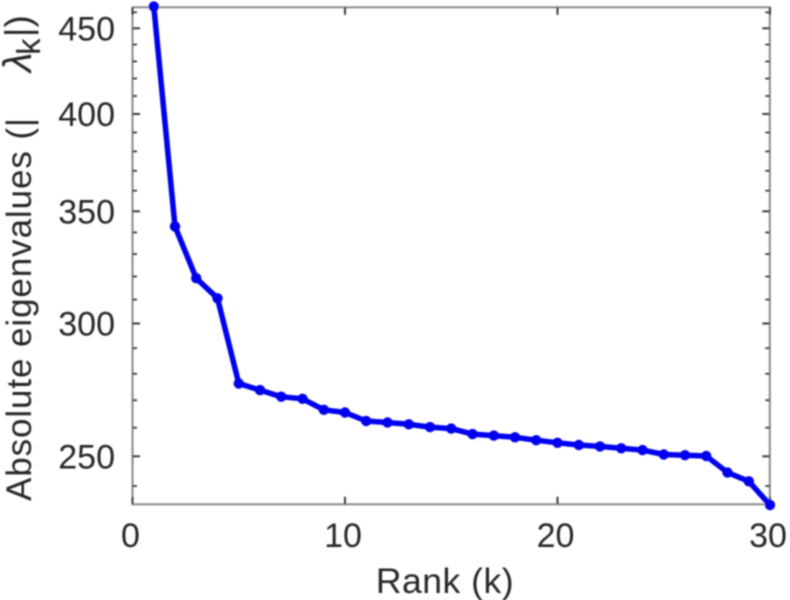 Image resolution: width=790 pixels, height=600 pixels. What do you see at coordinates (86, 457) in the screenshot?
I see `svg-text: 250` at bounding box center [86, 457].